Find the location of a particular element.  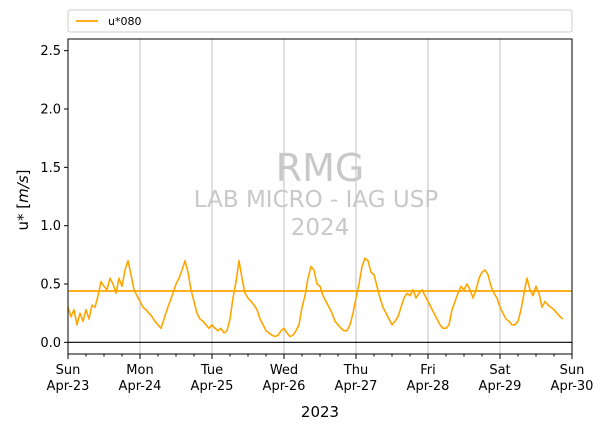

x-tick-label-date: Apr-28 is located at coordinates (428, 386).